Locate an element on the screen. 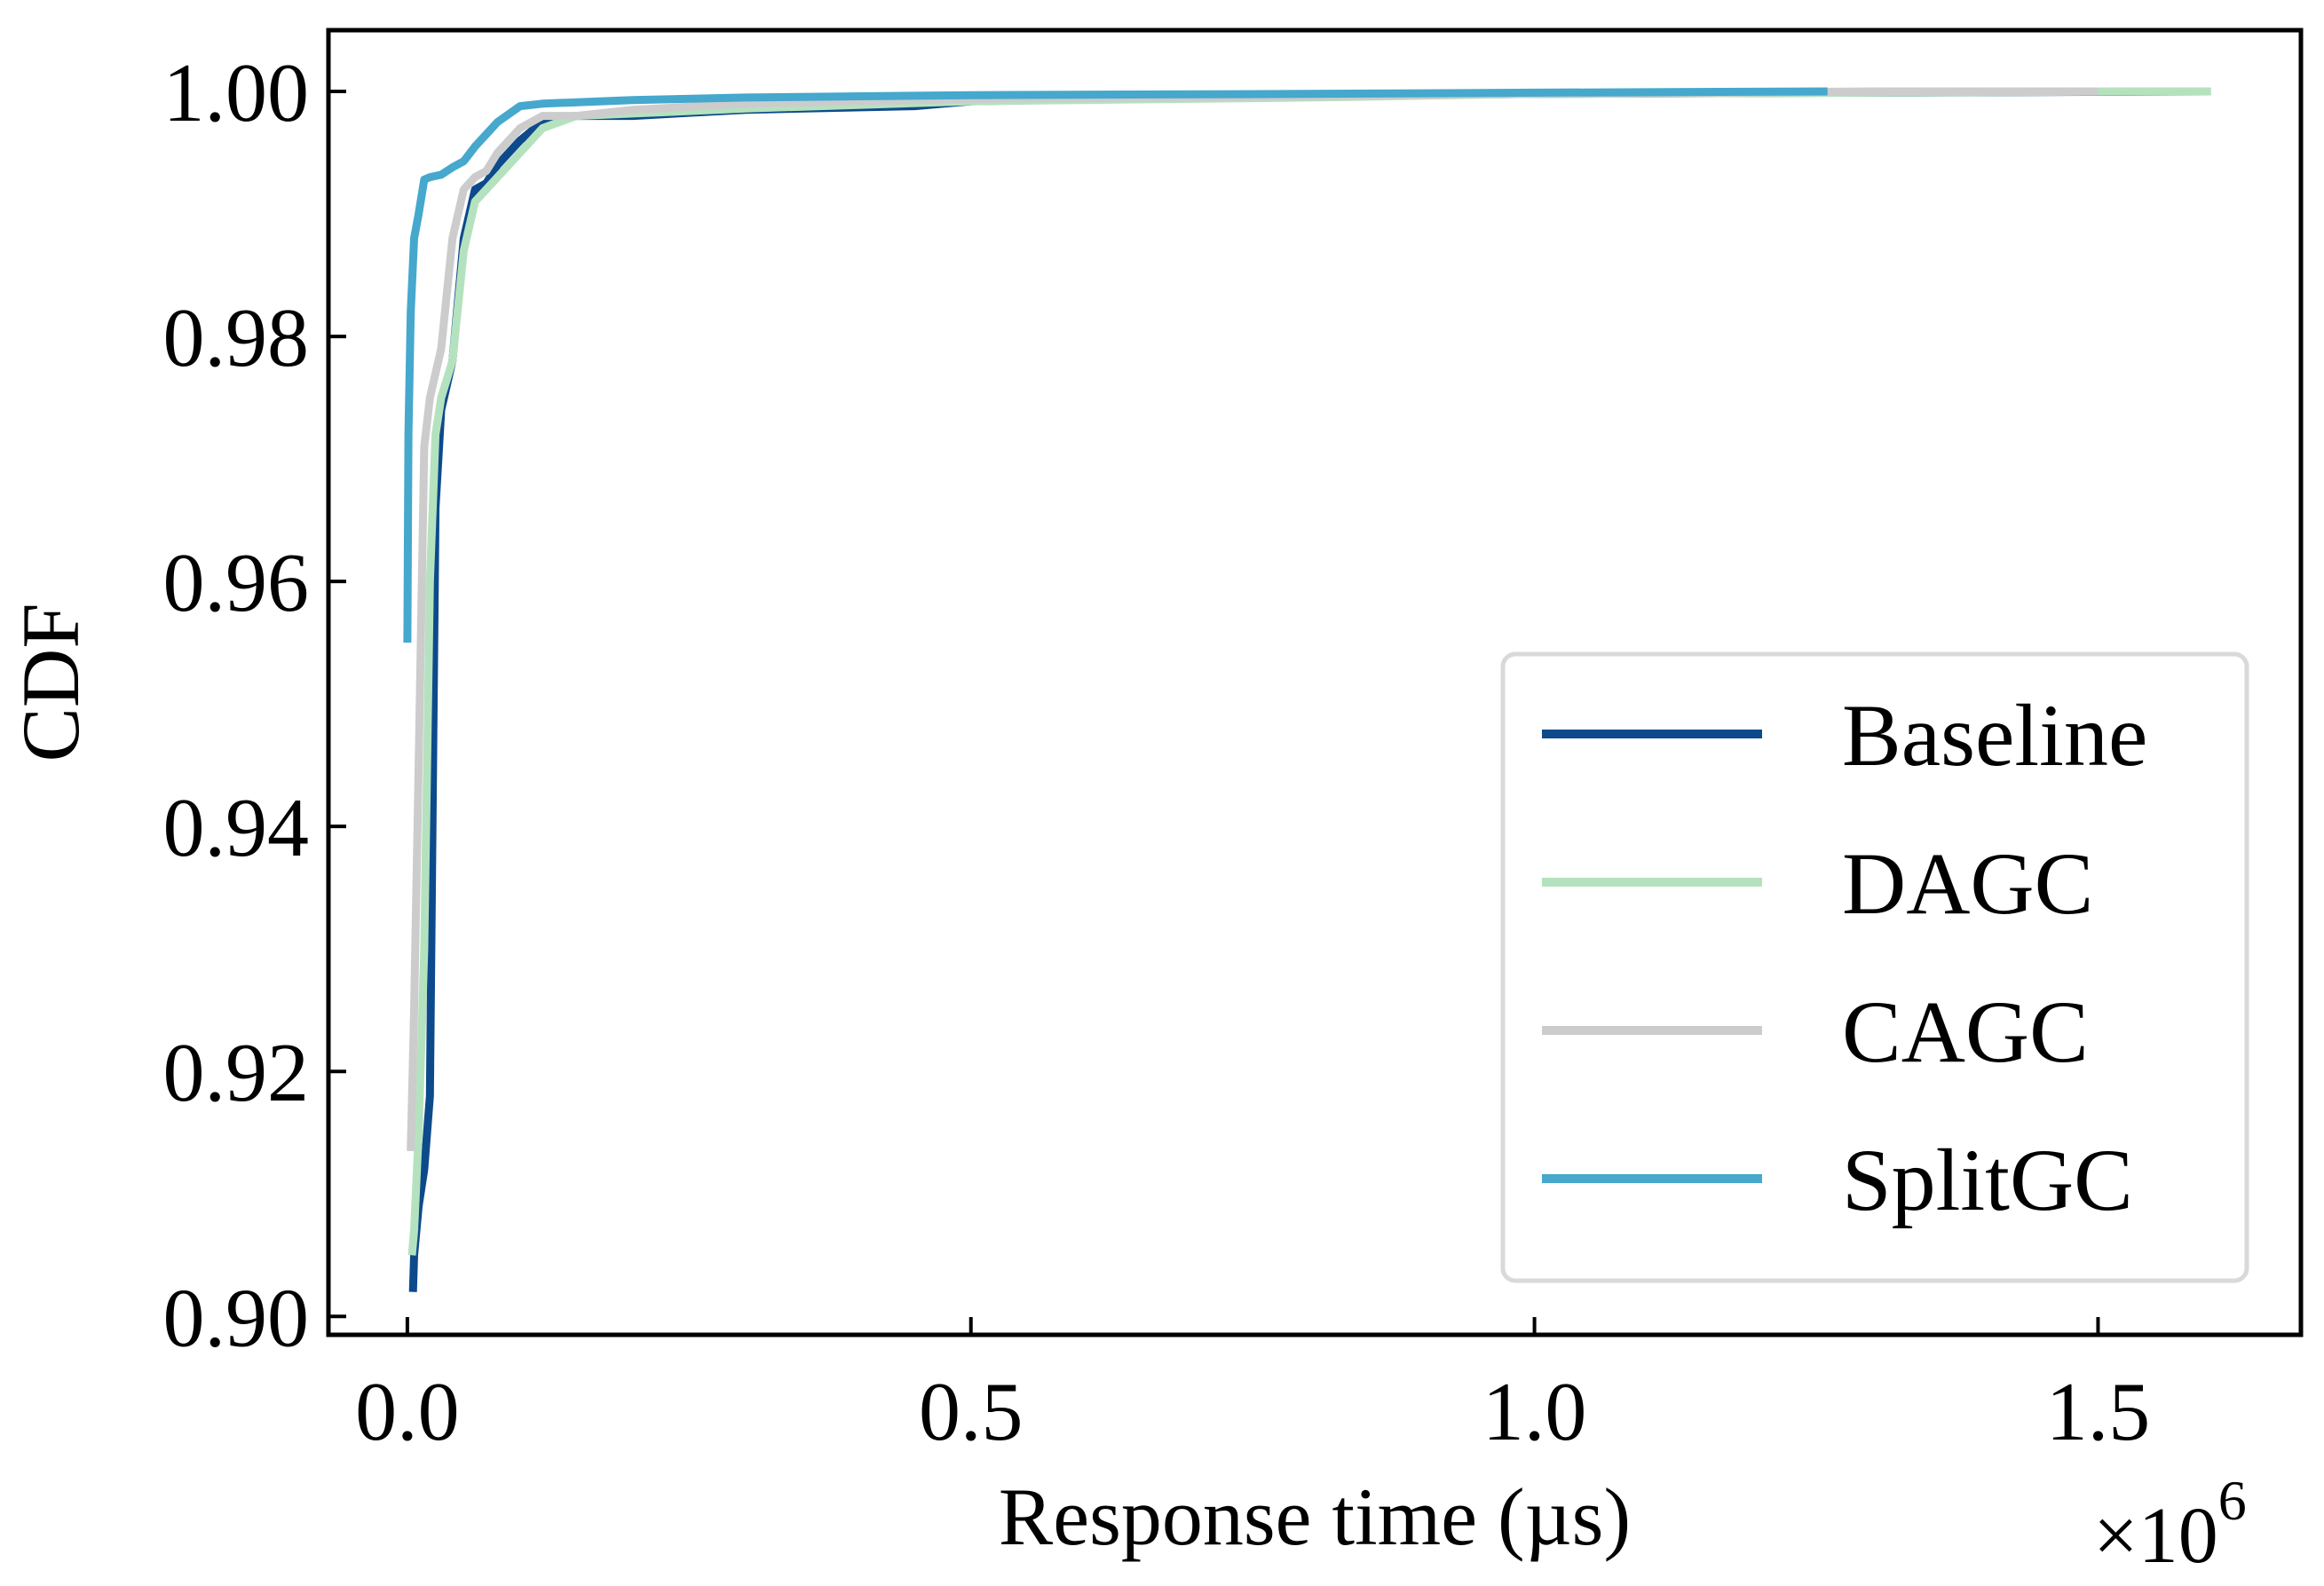  legend-label-cagc: CAGC is located at coordinates (1966, 1031).